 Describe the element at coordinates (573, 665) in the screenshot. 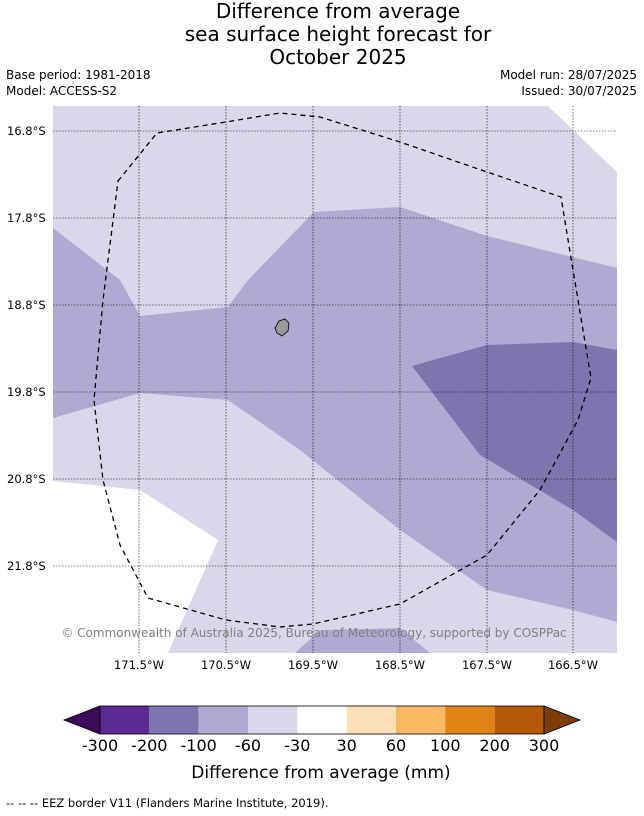

I see `lon-label: 166.5°W` at that location.